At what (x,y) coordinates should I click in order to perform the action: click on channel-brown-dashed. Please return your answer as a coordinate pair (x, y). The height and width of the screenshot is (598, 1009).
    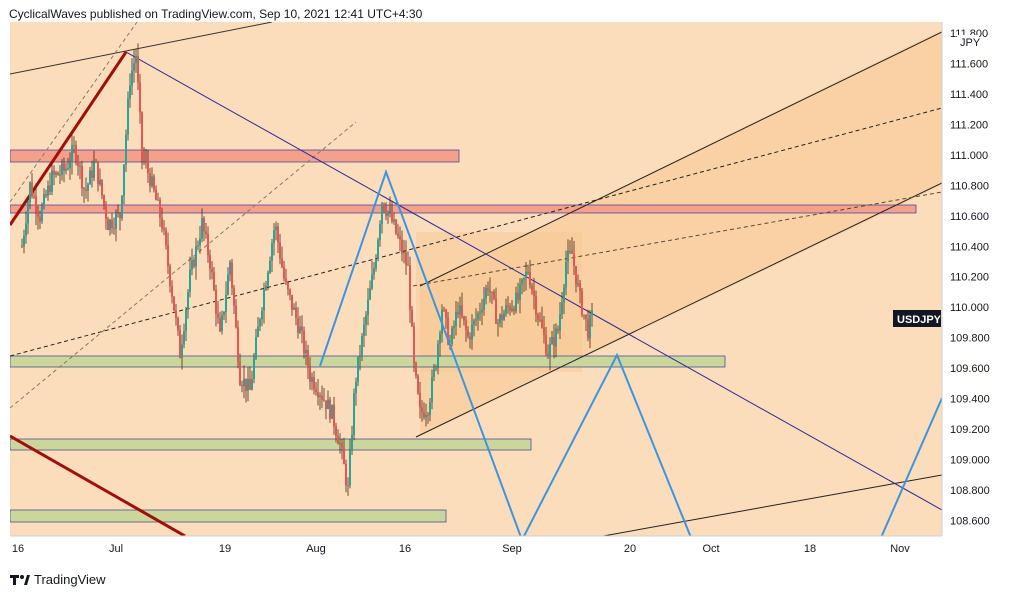
    Looking at the image, I should click on (677, 239).